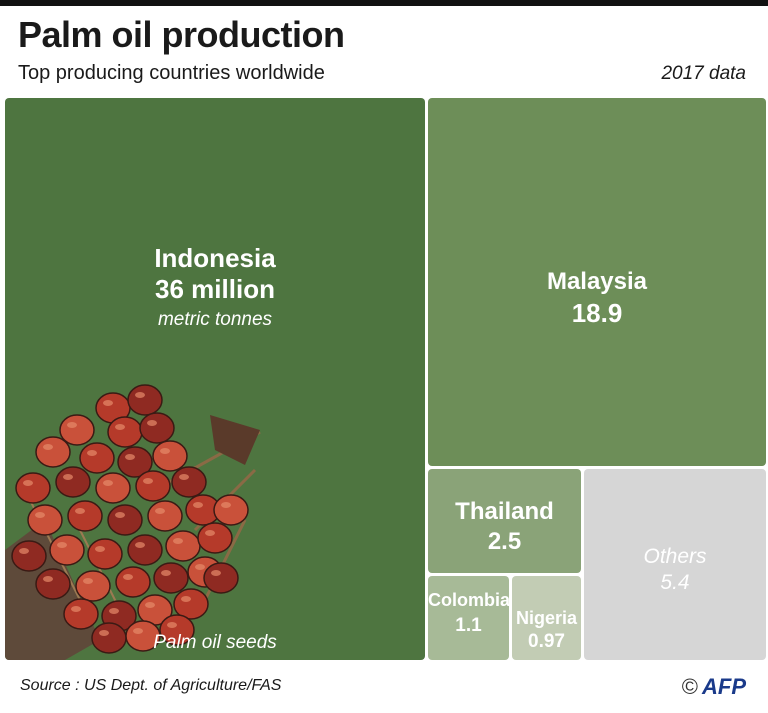 The width and height of the screenshot is (768, 713). I want to click on tile-label-nigeria: Nigeria, so click(546, 618).